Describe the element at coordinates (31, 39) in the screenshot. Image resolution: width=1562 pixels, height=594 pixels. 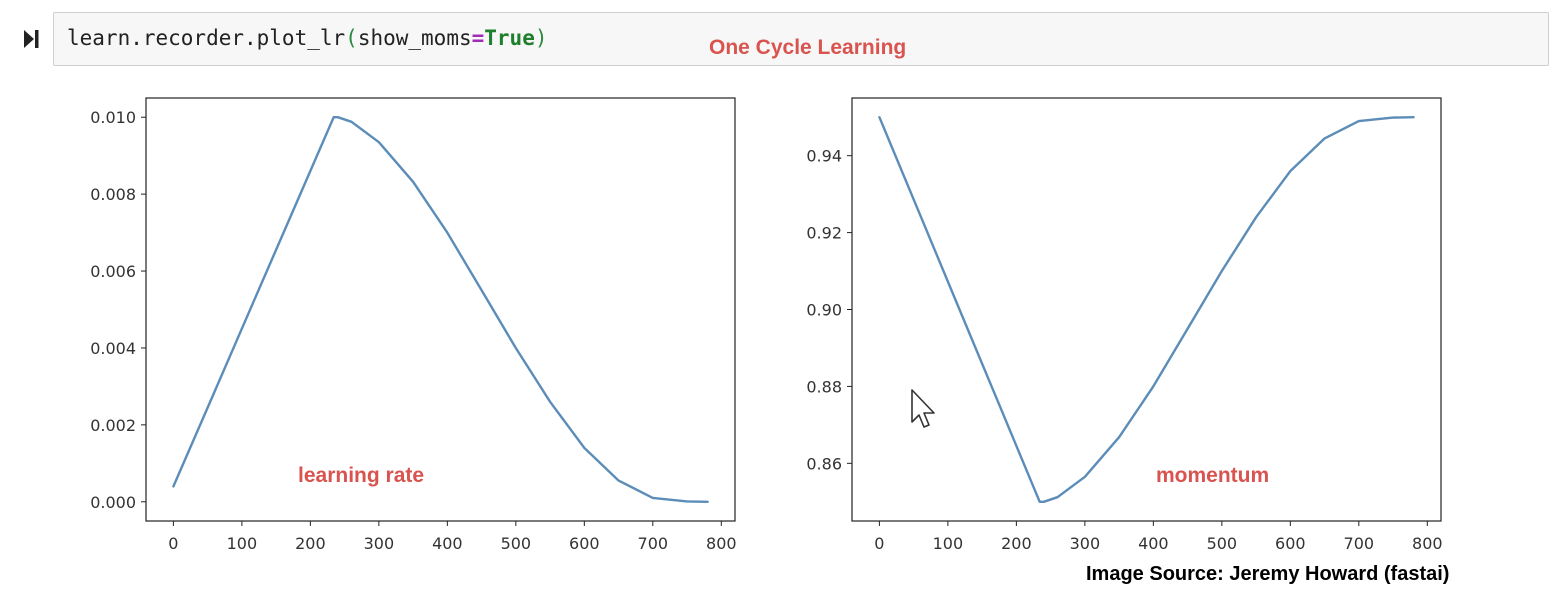
I see `run-cell-icon` at that location.